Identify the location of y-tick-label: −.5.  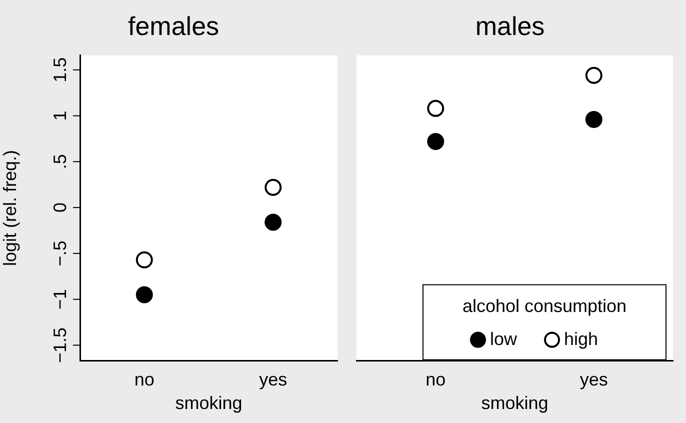
(60, 253).